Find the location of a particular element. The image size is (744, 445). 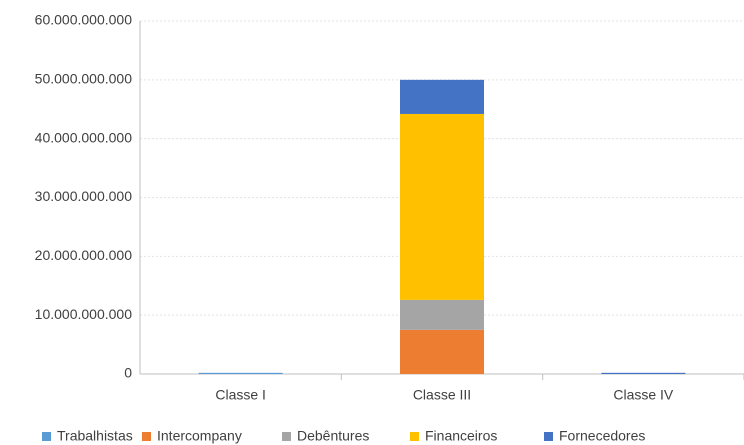

x-tick-label: Classe I is located at coordinates (240, 395).